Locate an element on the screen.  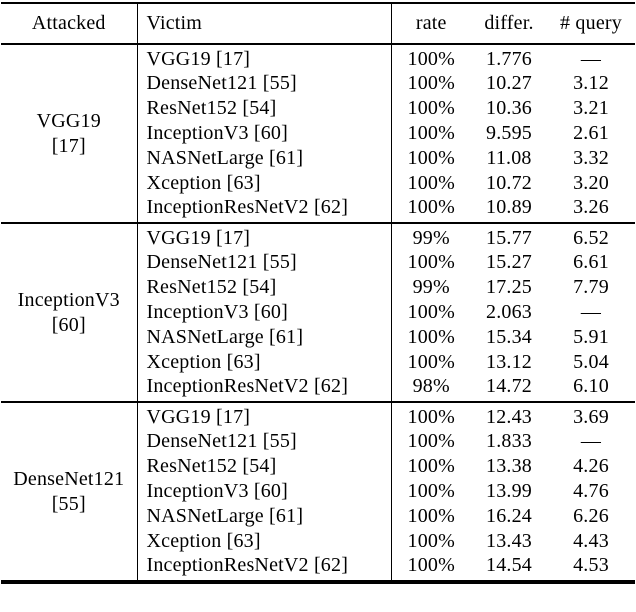
rate-cell: 98% is located at coordinates (430, 388).